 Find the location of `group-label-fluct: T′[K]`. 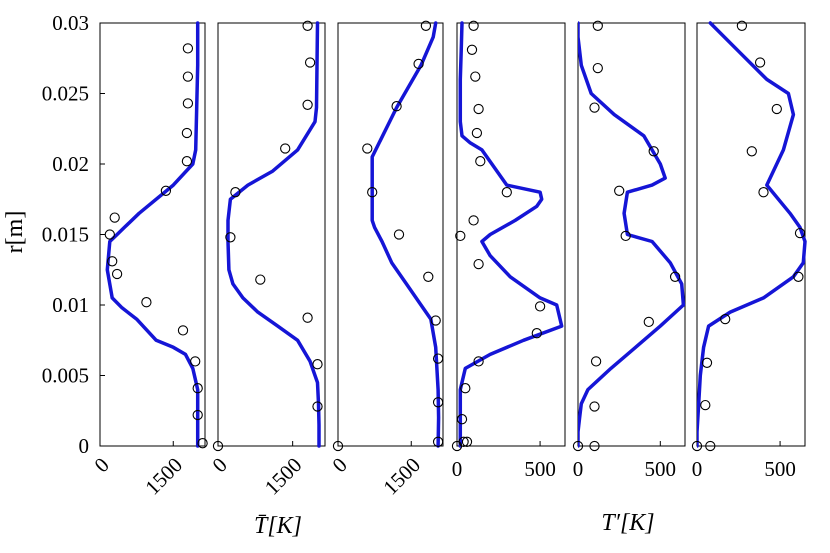

group-label-fluct: T′[K] is located at coordinates (627, 523).